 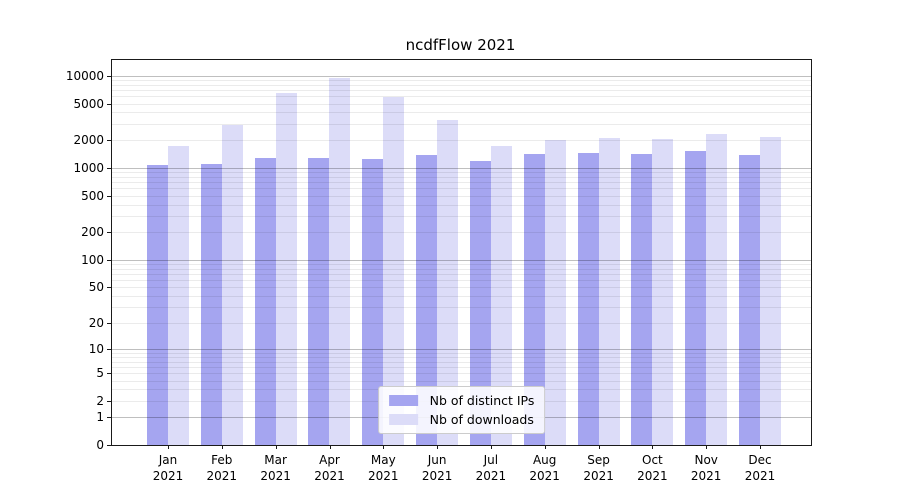 I want to click on legend: Nb of distinct IPs Nb of downloads, so click(x=461, y=410).